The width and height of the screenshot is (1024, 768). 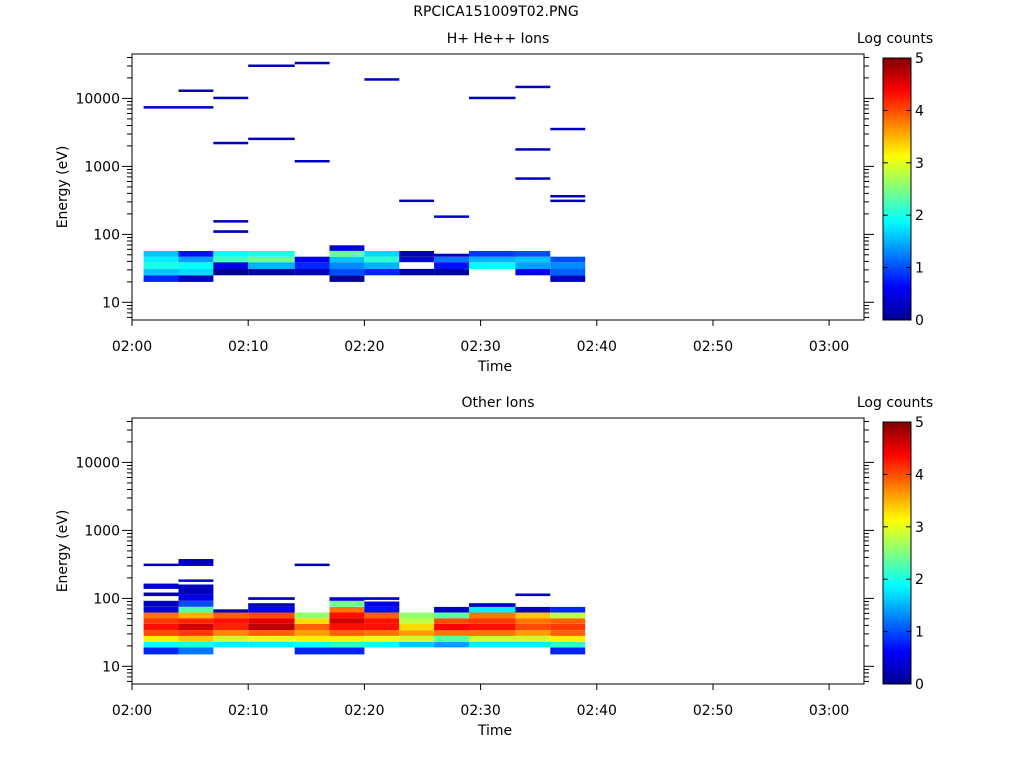 What do you see at coordinates (106, 599) in the screenshot?
I see `y-tick-label: 100` at bounding box center [106, 599].